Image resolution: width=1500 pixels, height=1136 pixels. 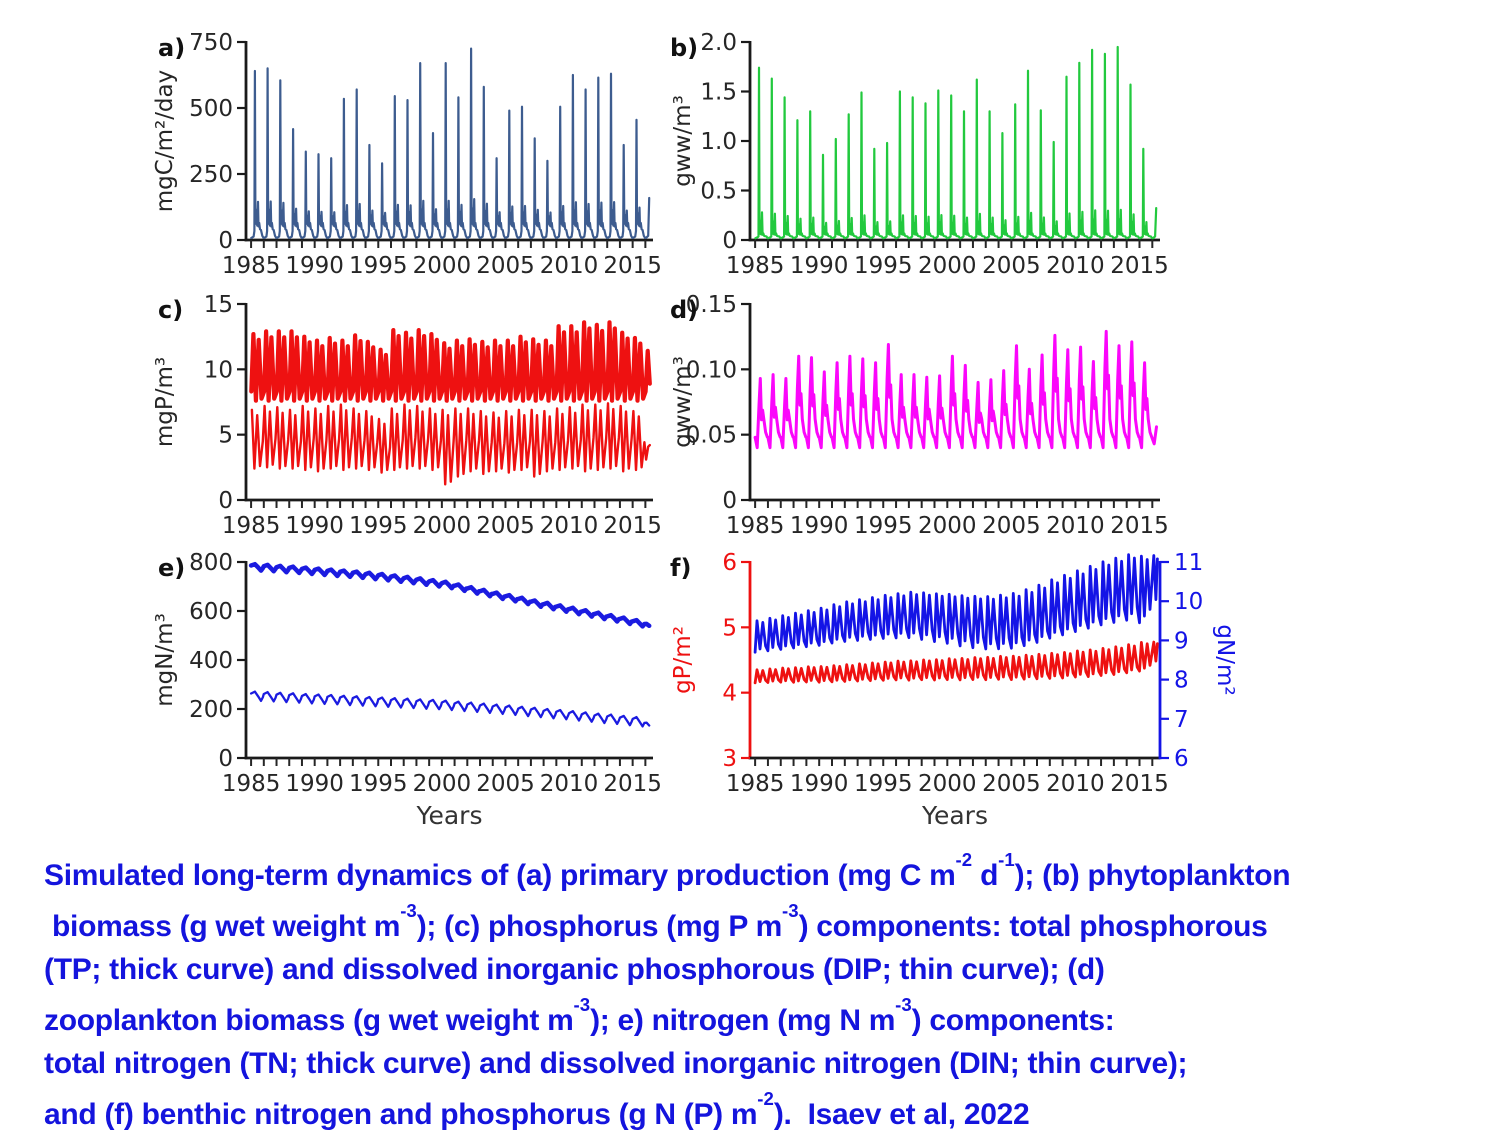 What do you see at coordinates (718, 192) in the screenshot?
I see `y-tick-label: 0.5` at bounding box center [718, 192].